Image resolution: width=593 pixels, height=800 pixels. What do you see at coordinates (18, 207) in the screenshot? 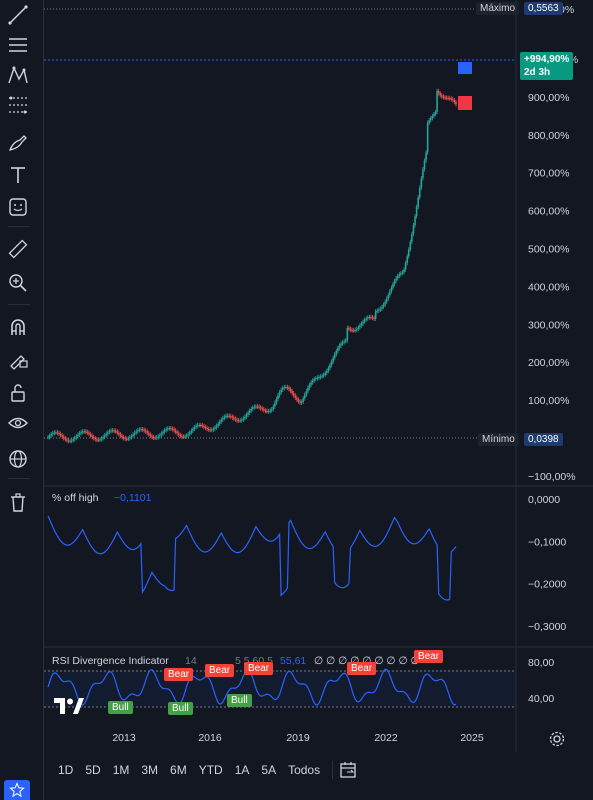
I see `sticker-icon` at bounding box center [18, 207].